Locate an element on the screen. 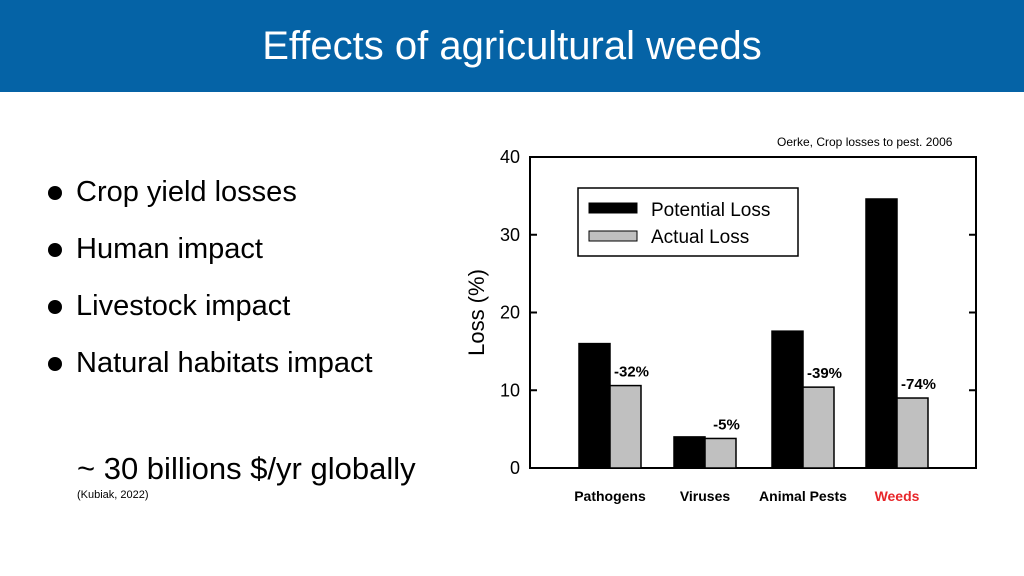  y-tick-label: 30 is located at coordinates (510, 235).